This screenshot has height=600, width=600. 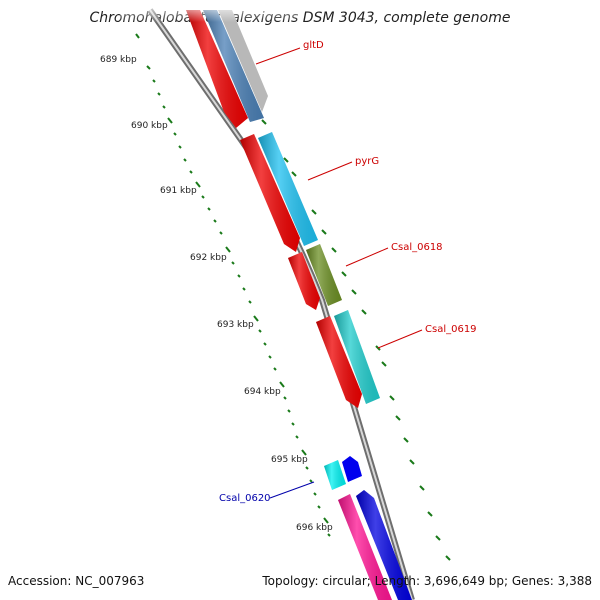 I want to click on label-Csal_0619: Csal_0619, so click(x=451, y=329).